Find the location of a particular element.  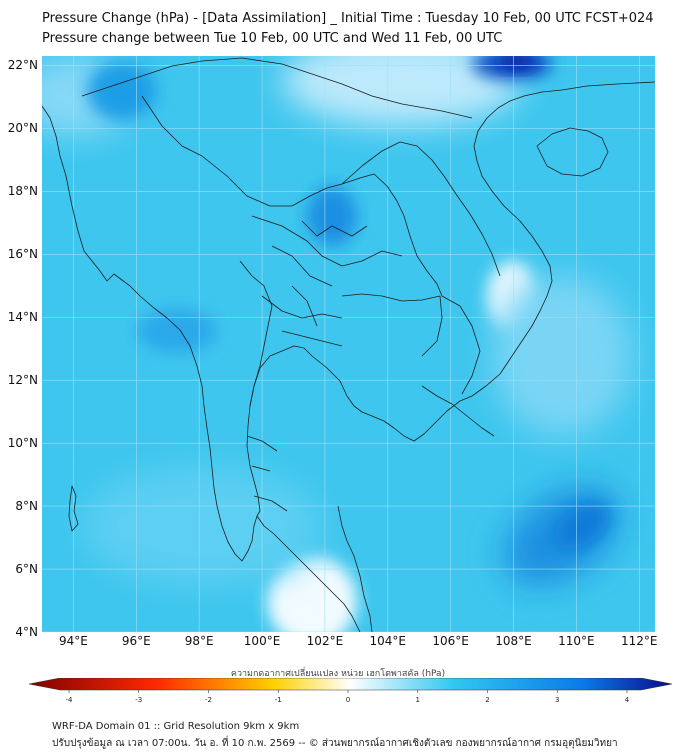

andaman-islands is located at coordinates (73, 508).